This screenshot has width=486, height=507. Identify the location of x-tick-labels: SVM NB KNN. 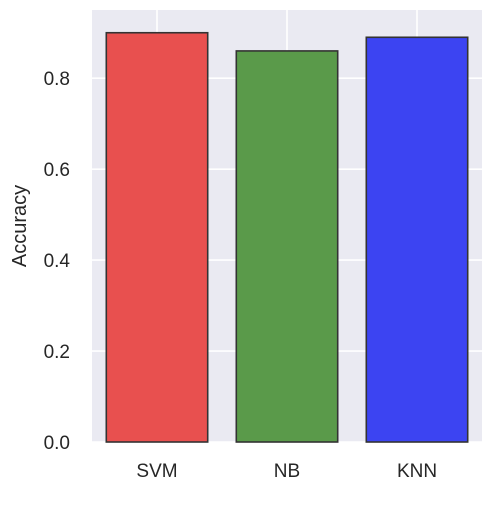
(286, 471).